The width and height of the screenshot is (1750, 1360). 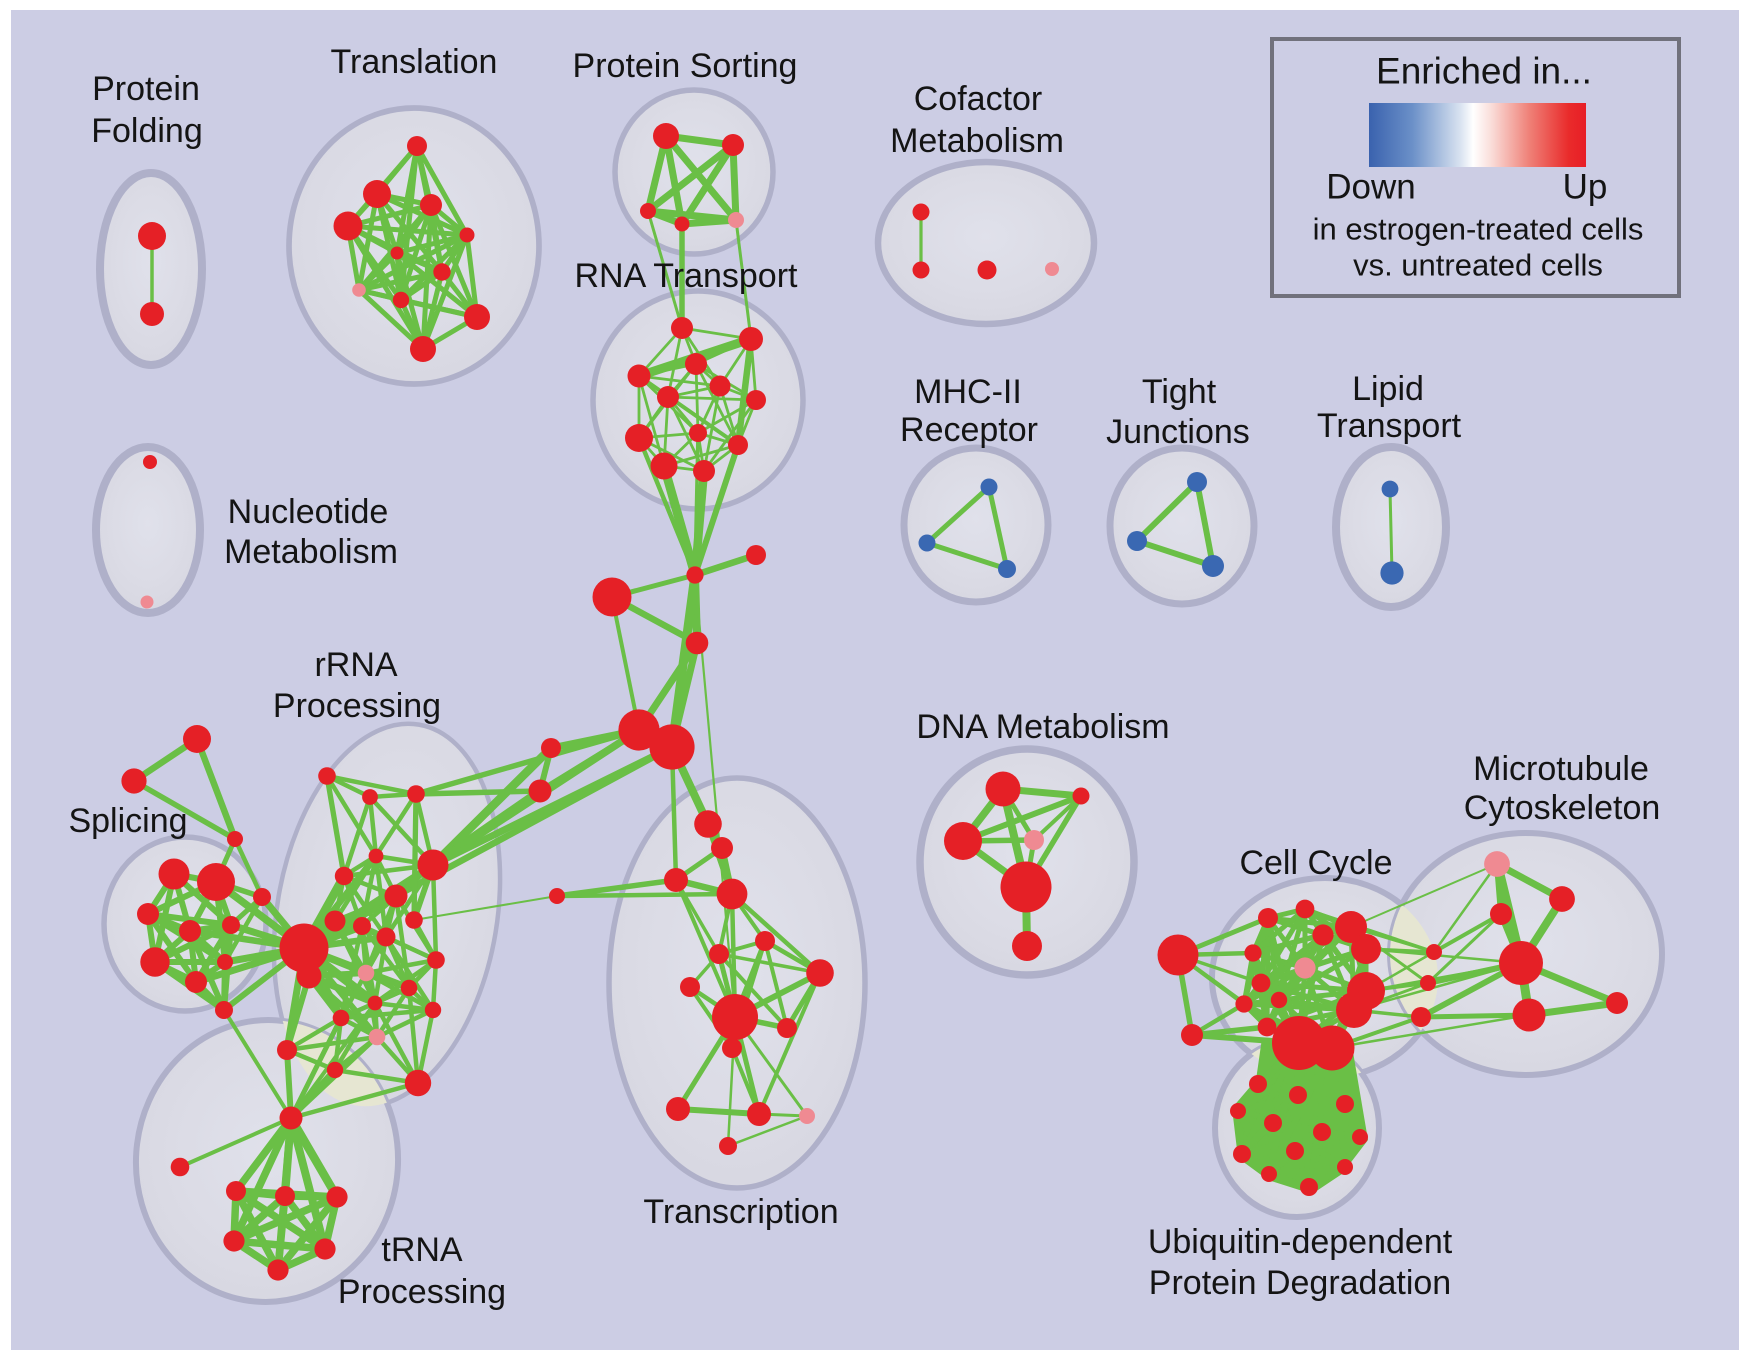 What do you see at coordinates (1389, 426) in the screenshot?
I see `svg-text: Transport` at bounding box center [1389, 426].